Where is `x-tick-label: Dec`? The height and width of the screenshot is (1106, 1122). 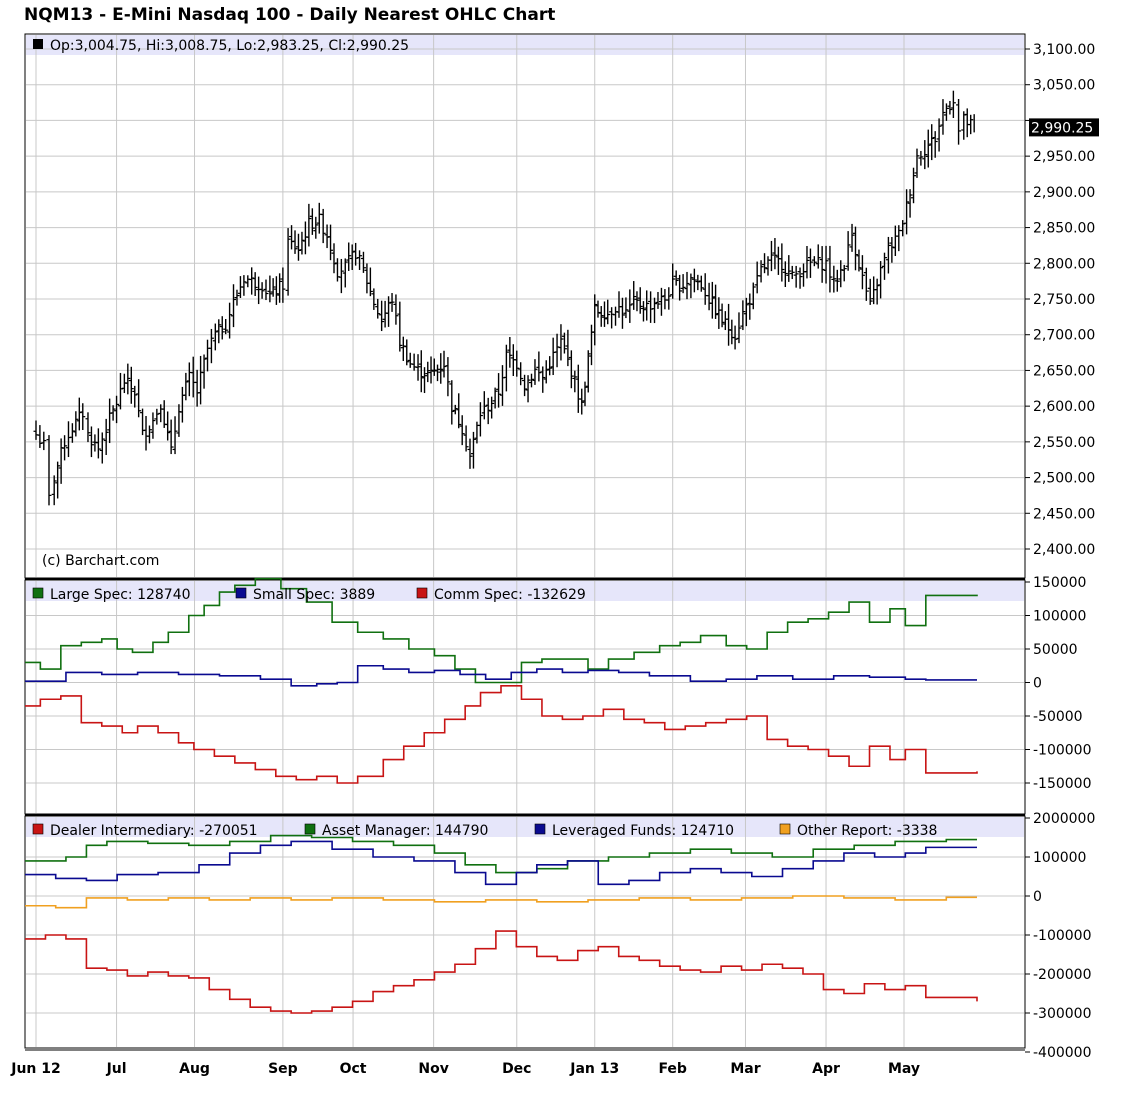 x-tick-label: Dec is located at coordinates (516, 1069).